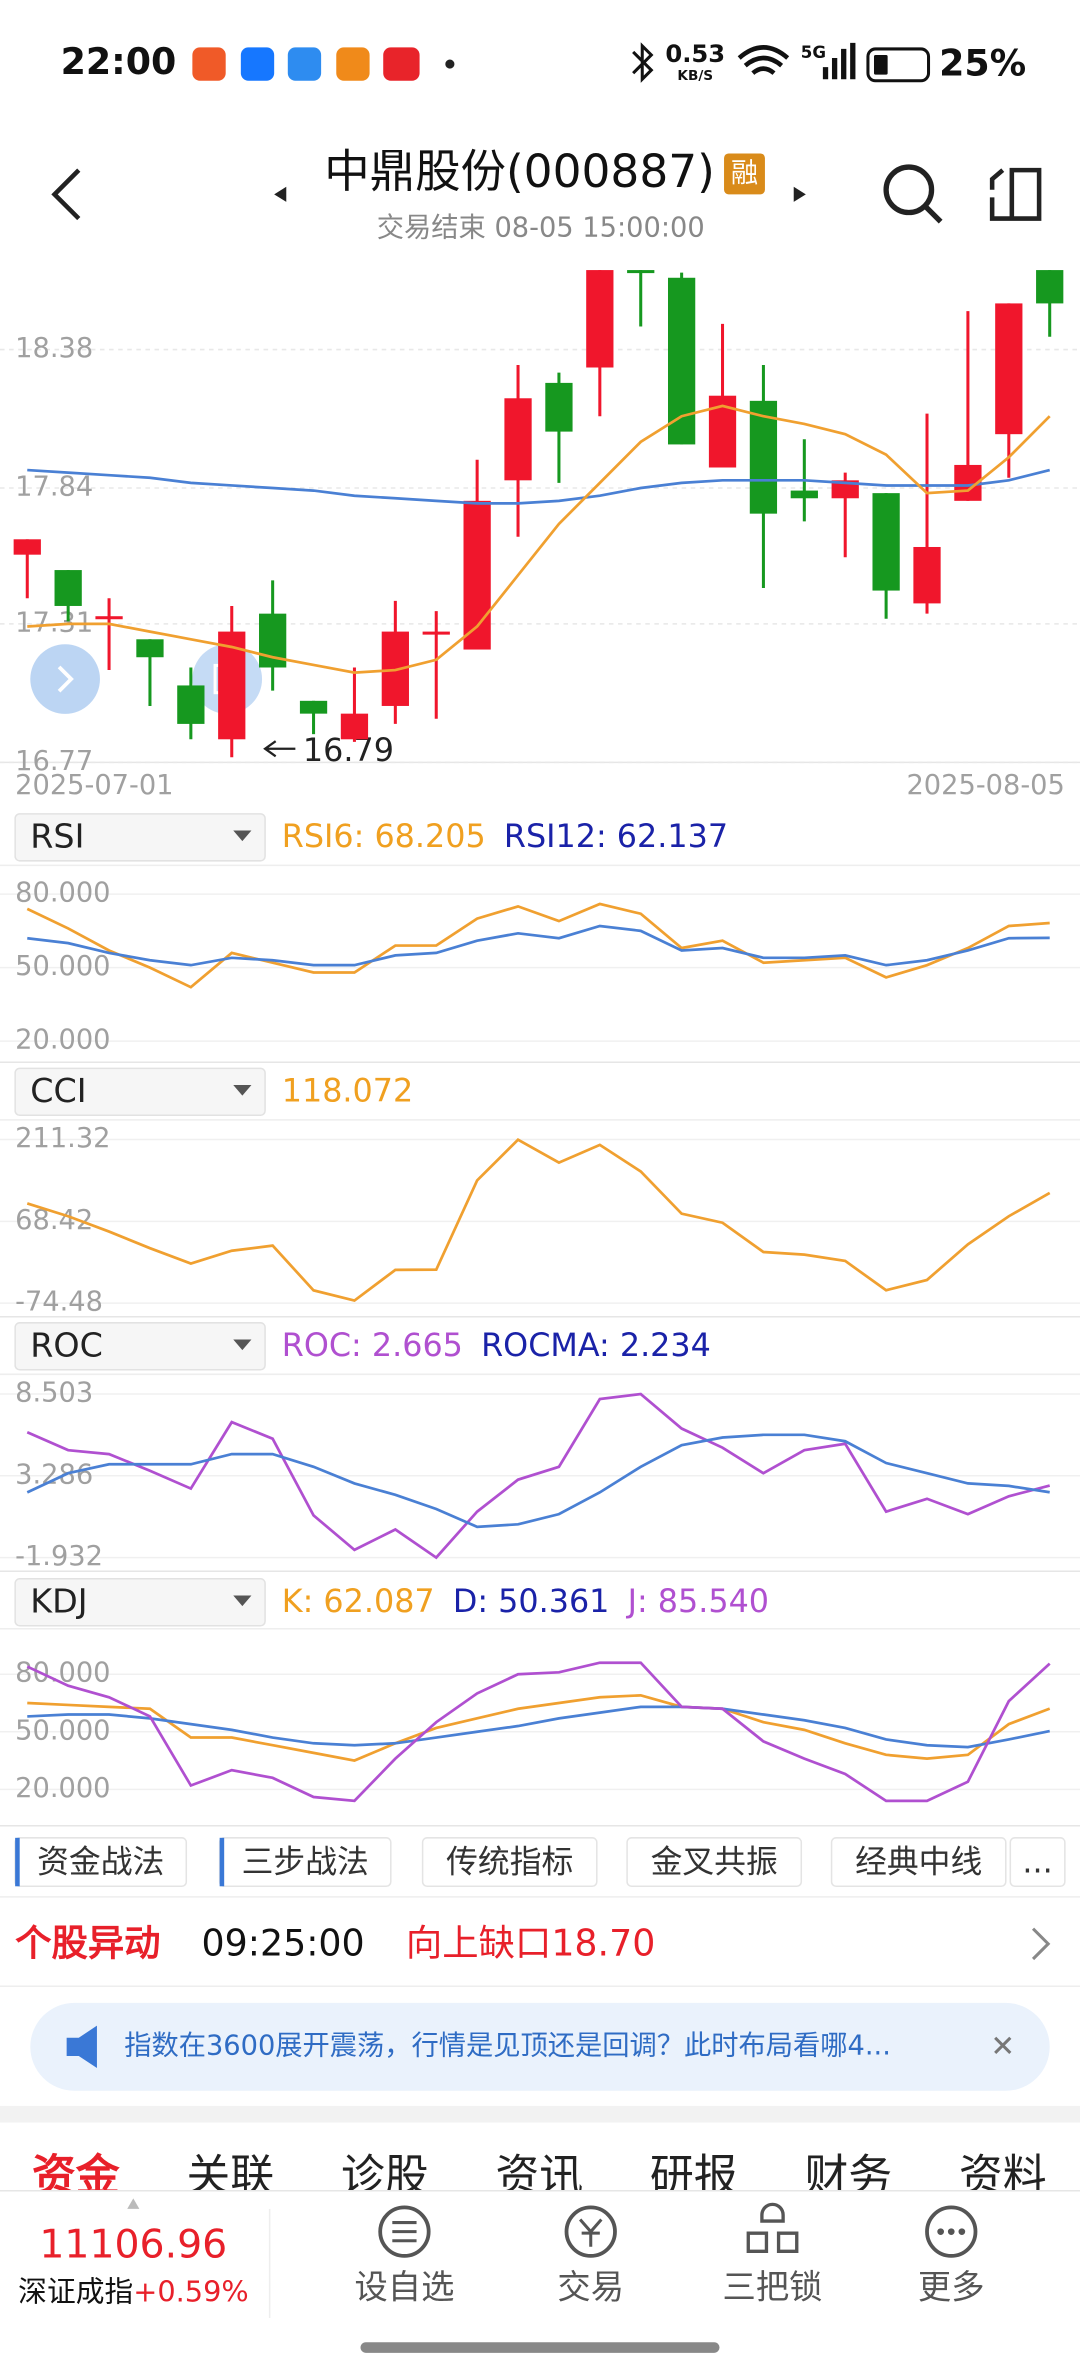 This screenshot has height=2376, width=1080. I want to click on section-tab: 资料, so click(1003, 2176).